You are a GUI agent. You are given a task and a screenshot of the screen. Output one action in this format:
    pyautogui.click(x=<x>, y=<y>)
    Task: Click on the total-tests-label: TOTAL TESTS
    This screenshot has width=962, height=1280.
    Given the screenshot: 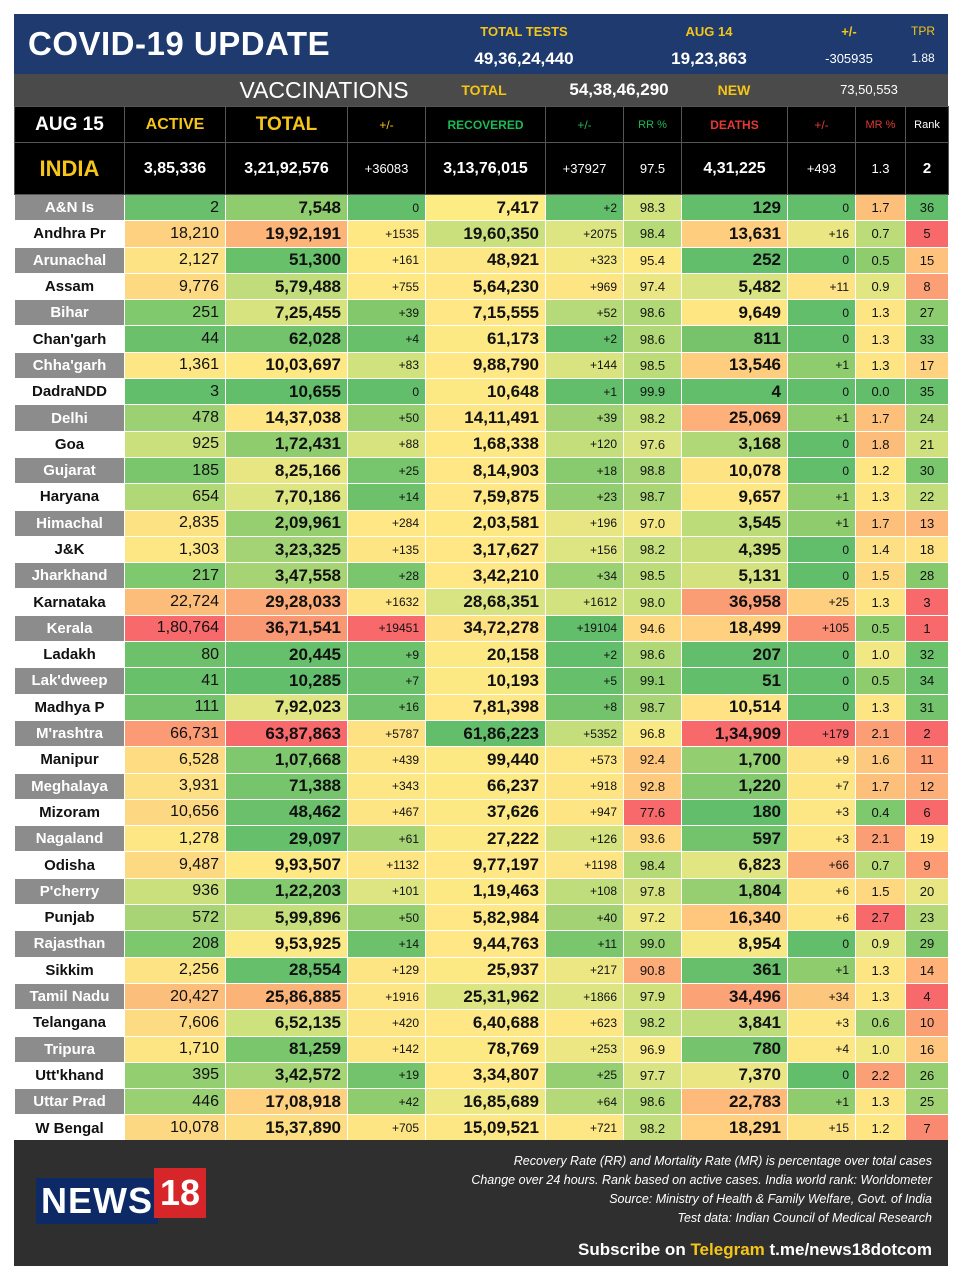 What is the action you would take?
    pyautogui.click(x=524, y=31)
    